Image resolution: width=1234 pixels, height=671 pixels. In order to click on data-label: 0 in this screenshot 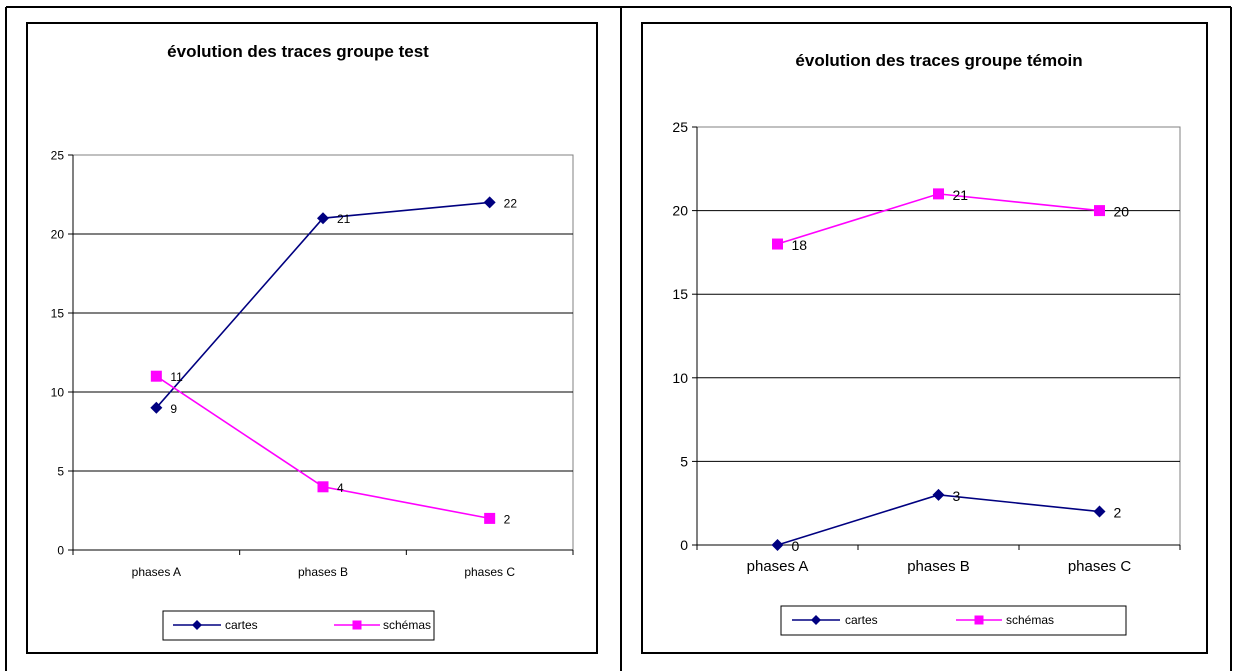, I will do `click(796, 546)`.